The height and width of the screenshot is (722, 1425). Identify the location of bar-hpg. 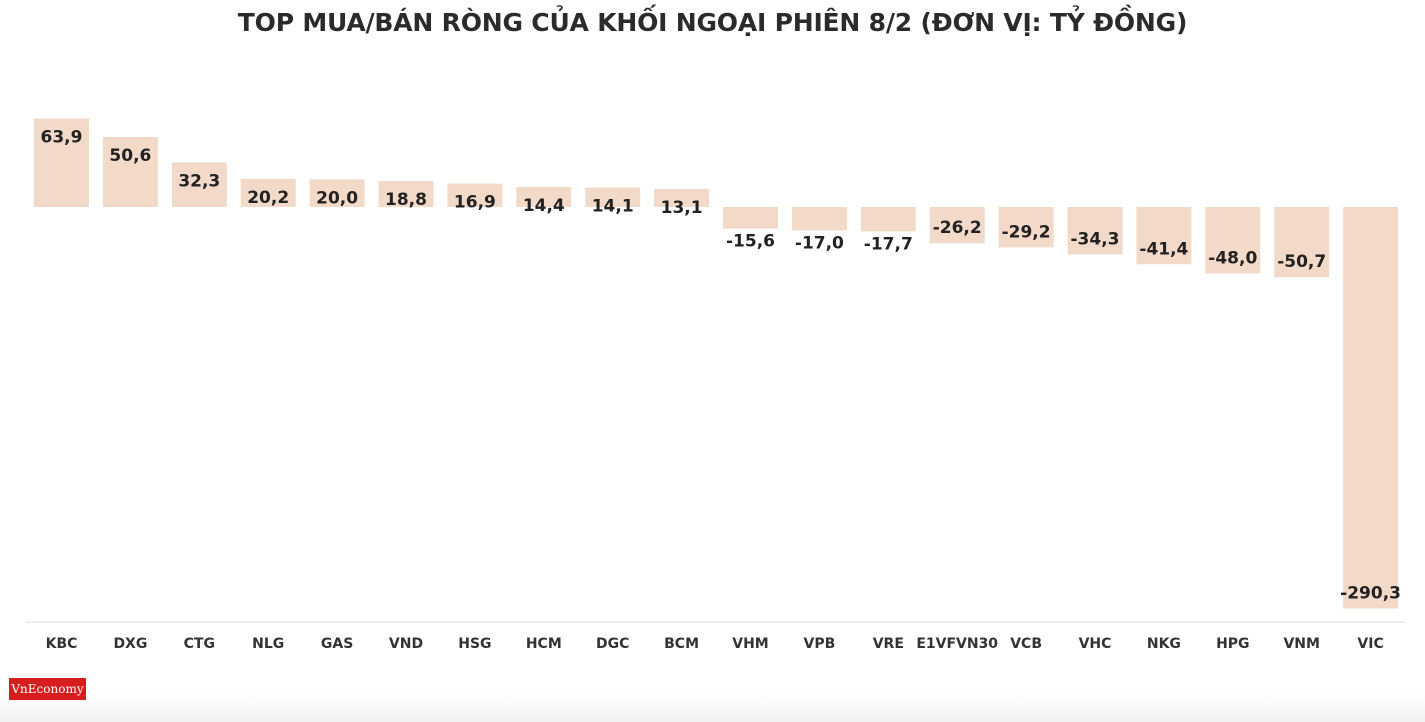
(1233, 240).